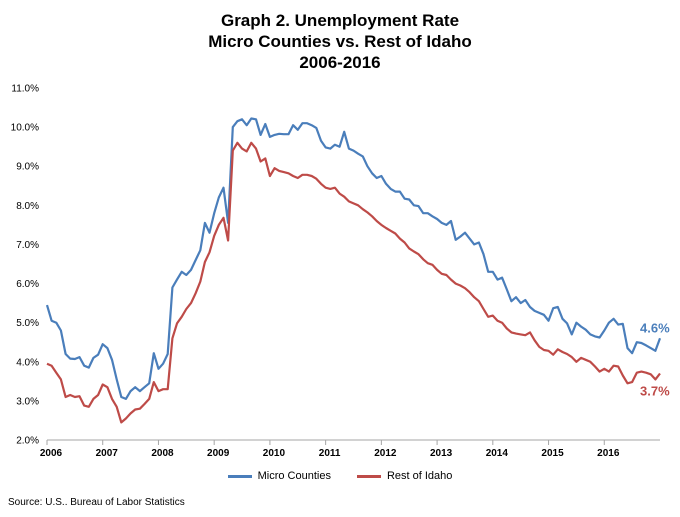 This screenshot has width=680, height=517. What do you see at coordinates (340, 476) in the screenshot?
I see `legend: Micro Counties Rest of Idaho` at bounding box center [340, 476].